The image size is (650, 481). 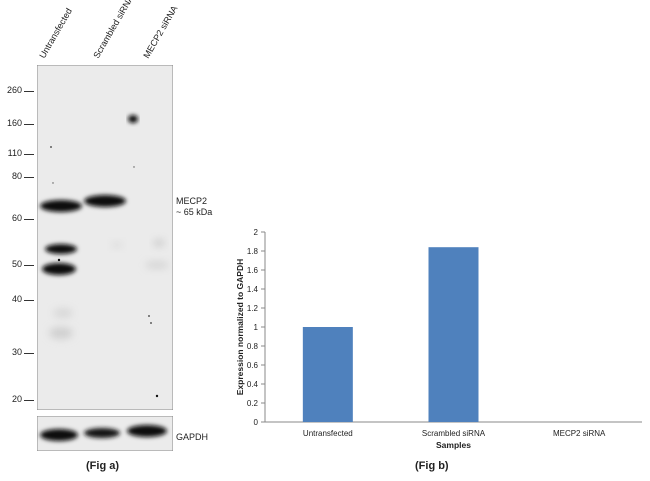 I want to click on y-tick-label: 1, so click(x=256, y=327).